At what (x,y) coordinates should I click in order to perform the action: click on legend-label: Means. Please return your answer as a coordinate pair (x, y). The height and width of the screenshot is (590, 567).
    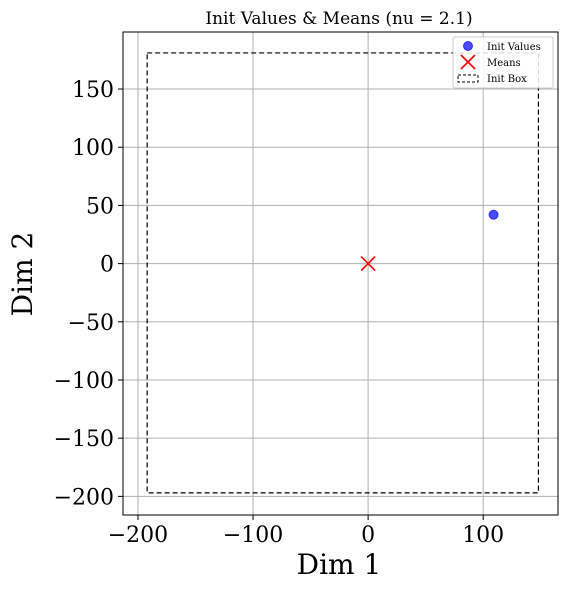
    Looking at the image, I should click on (504, 63).